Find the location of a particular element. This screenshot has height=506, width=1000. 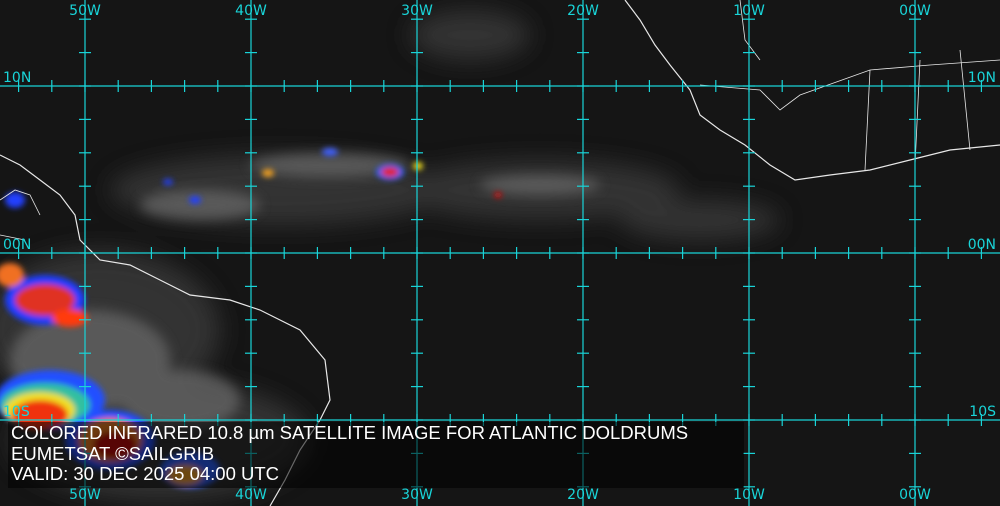

lat-label-left: 10S is located at coordinates (16, 412).